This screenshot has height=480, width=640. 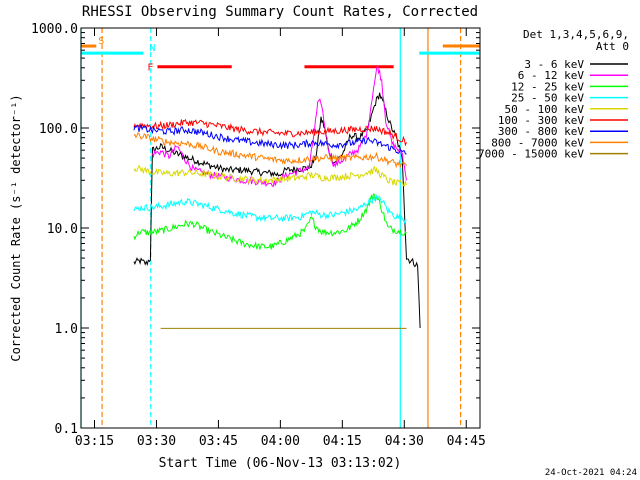 What do you see at coordinates (280, 463) in the screenshot?
I see `x-axis-label: Start Time (06-Nov-13 03:13:02)` at bounding box center [280, 463].